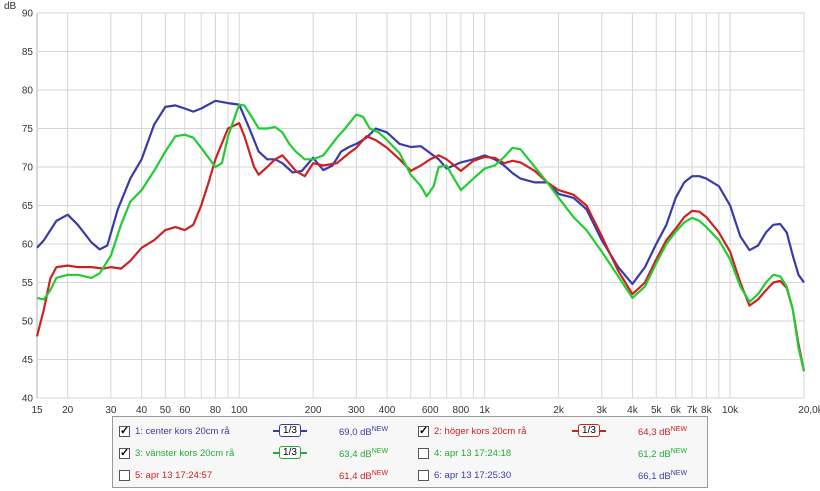  I want to click on y-tick-label: 45, so click(28, 360).